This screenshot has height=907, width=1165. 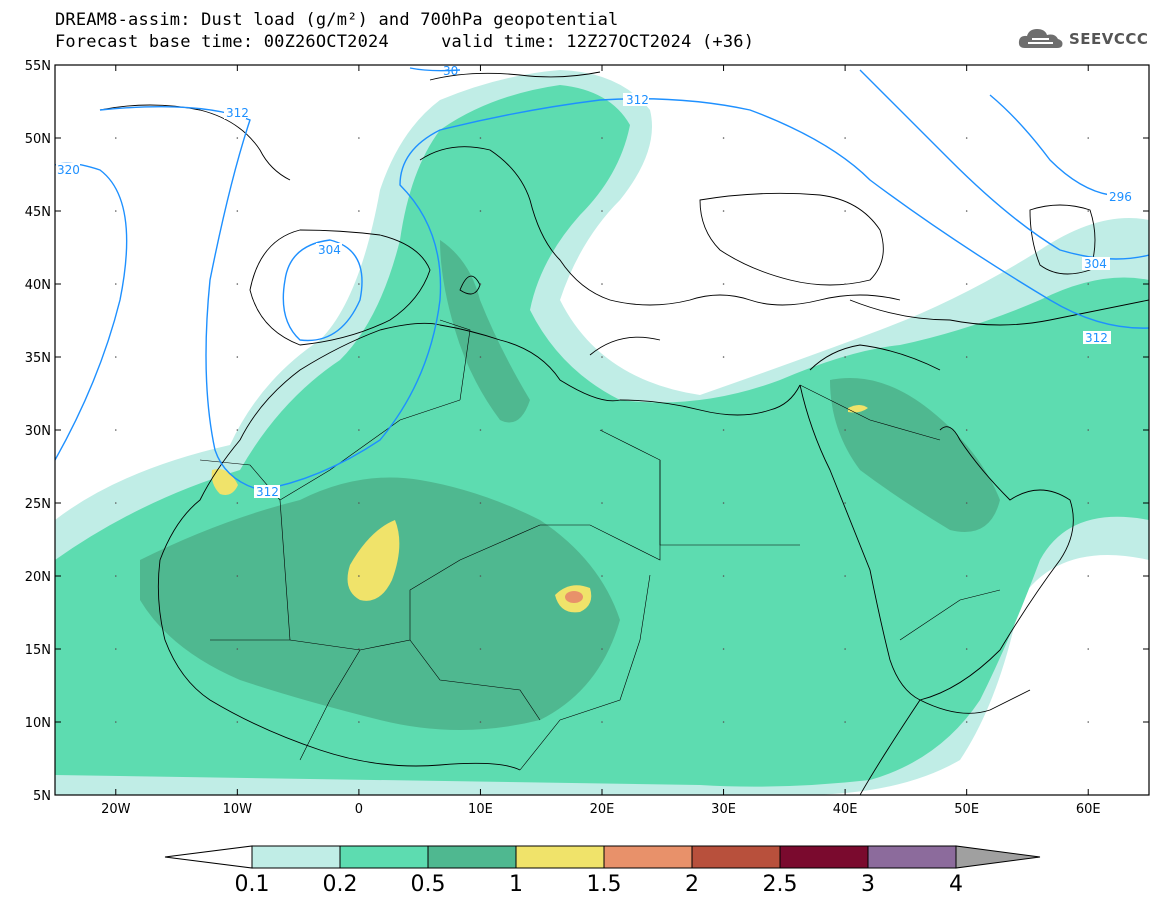 What do you see at coordinates (38, 504) in the screenshot?
I see `lat-tick-label: 25N` at bounding box center [38, 504].